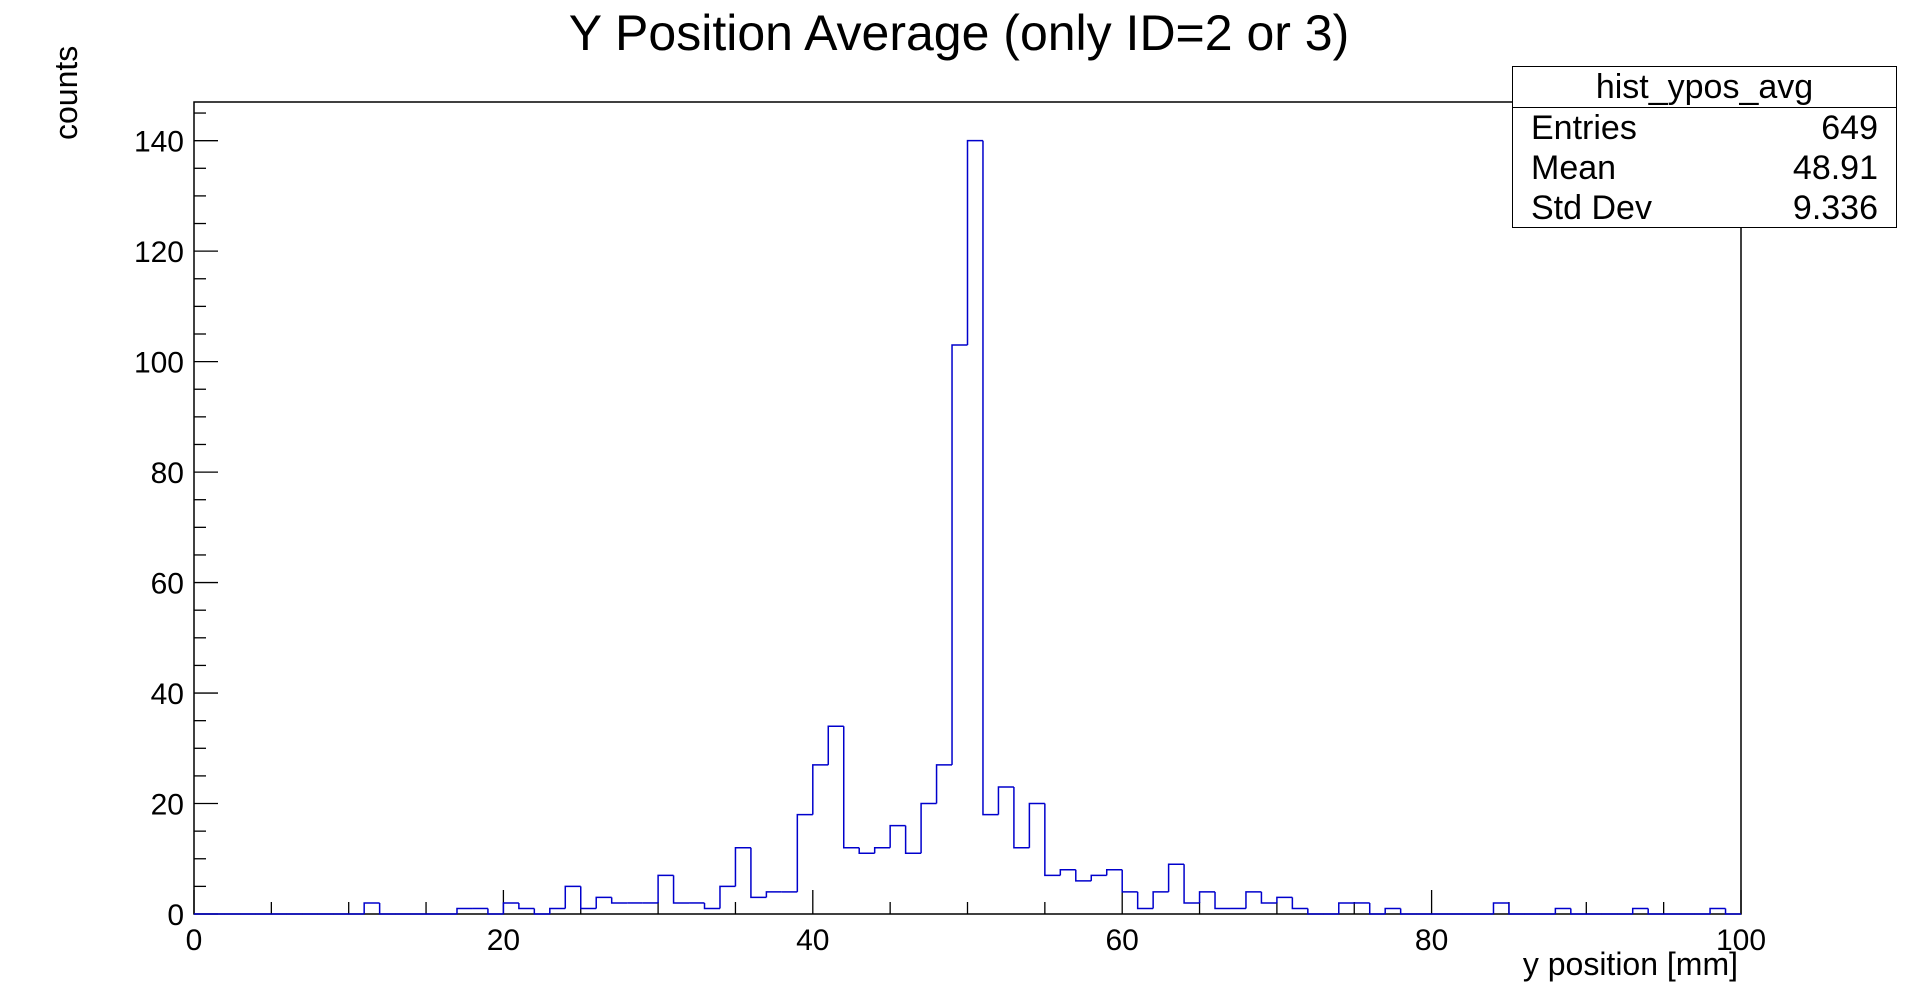 The height and width of the screenshot is (1007, 1918). Describe the element at coordinates (167, 805) in the screenshot. I see `y-tick-label: 20` at that location.